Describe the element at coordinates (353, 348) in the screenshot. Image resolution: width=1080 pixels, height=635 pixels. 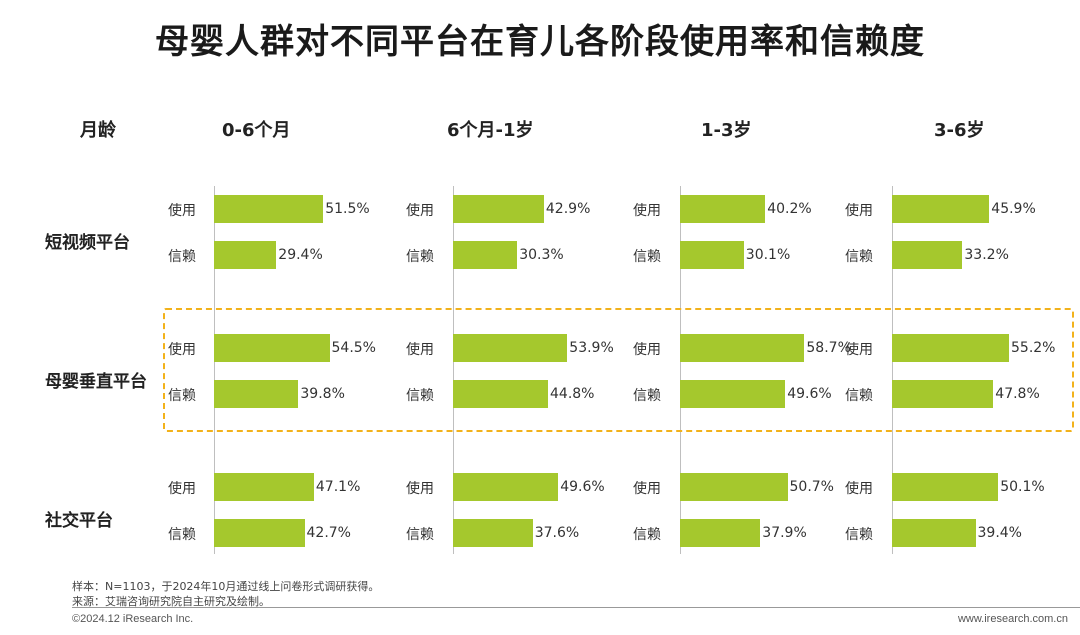
I see `value-label-1-0-0: 54.5%` at that location.